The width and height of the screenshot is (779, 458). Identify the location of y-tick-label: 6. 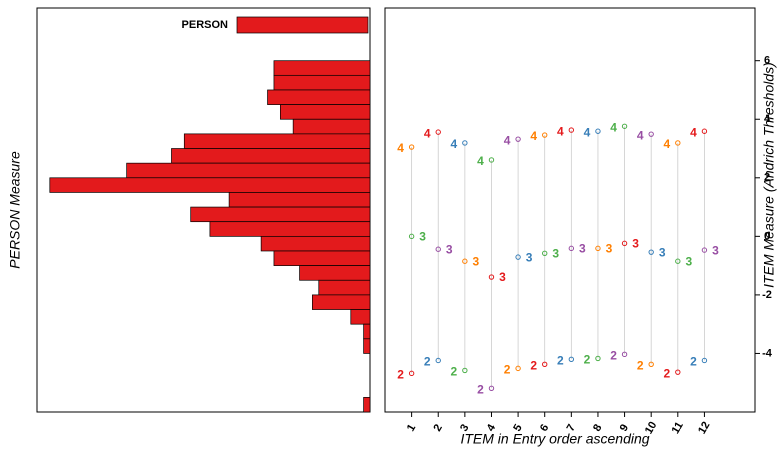
(767, 61).